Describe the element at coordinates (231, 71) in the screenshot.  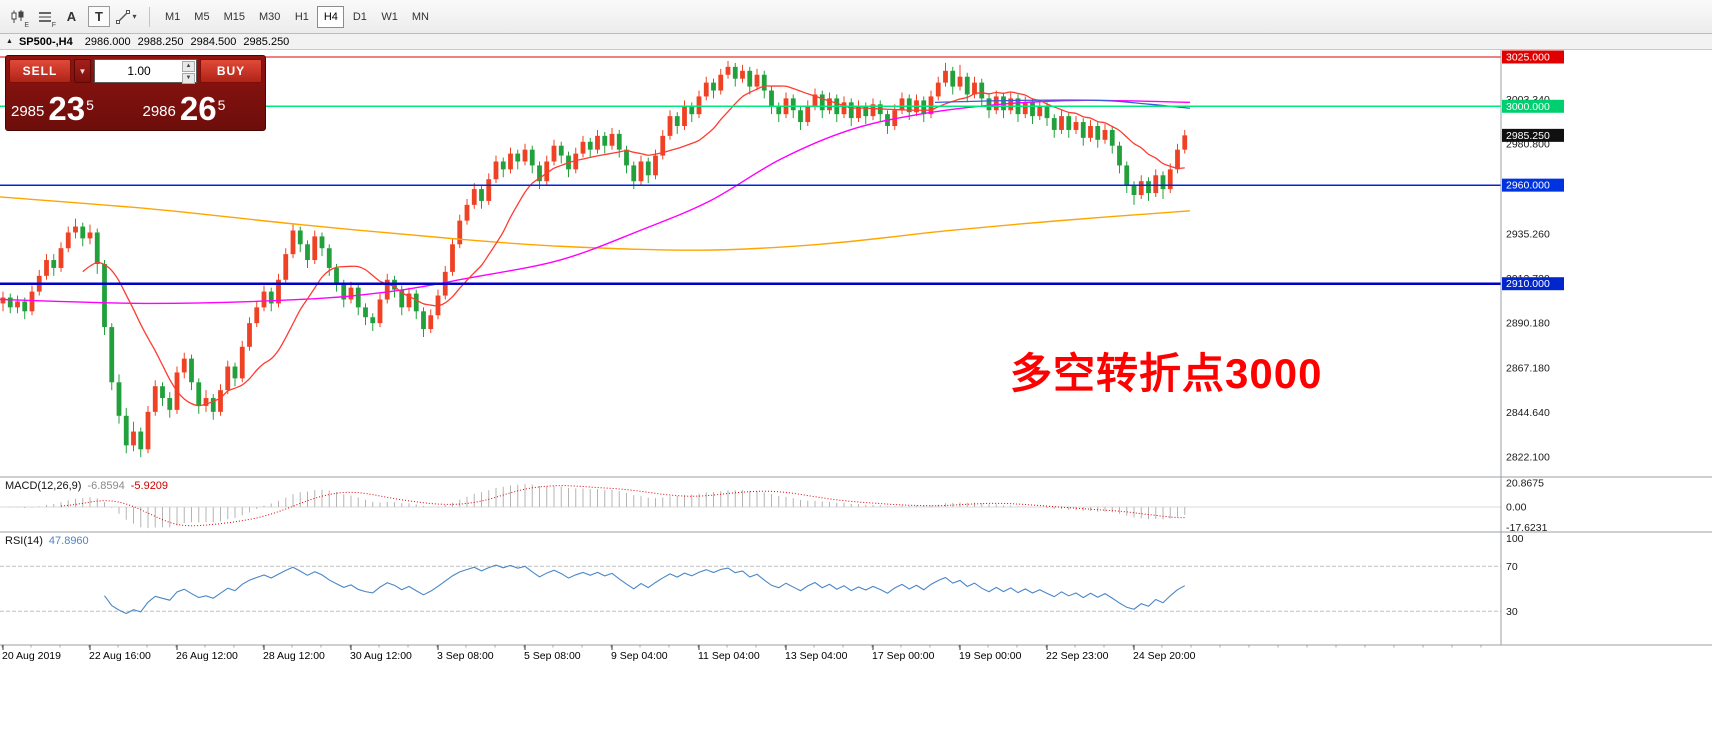
I see `buy-button: BUY` at that location.